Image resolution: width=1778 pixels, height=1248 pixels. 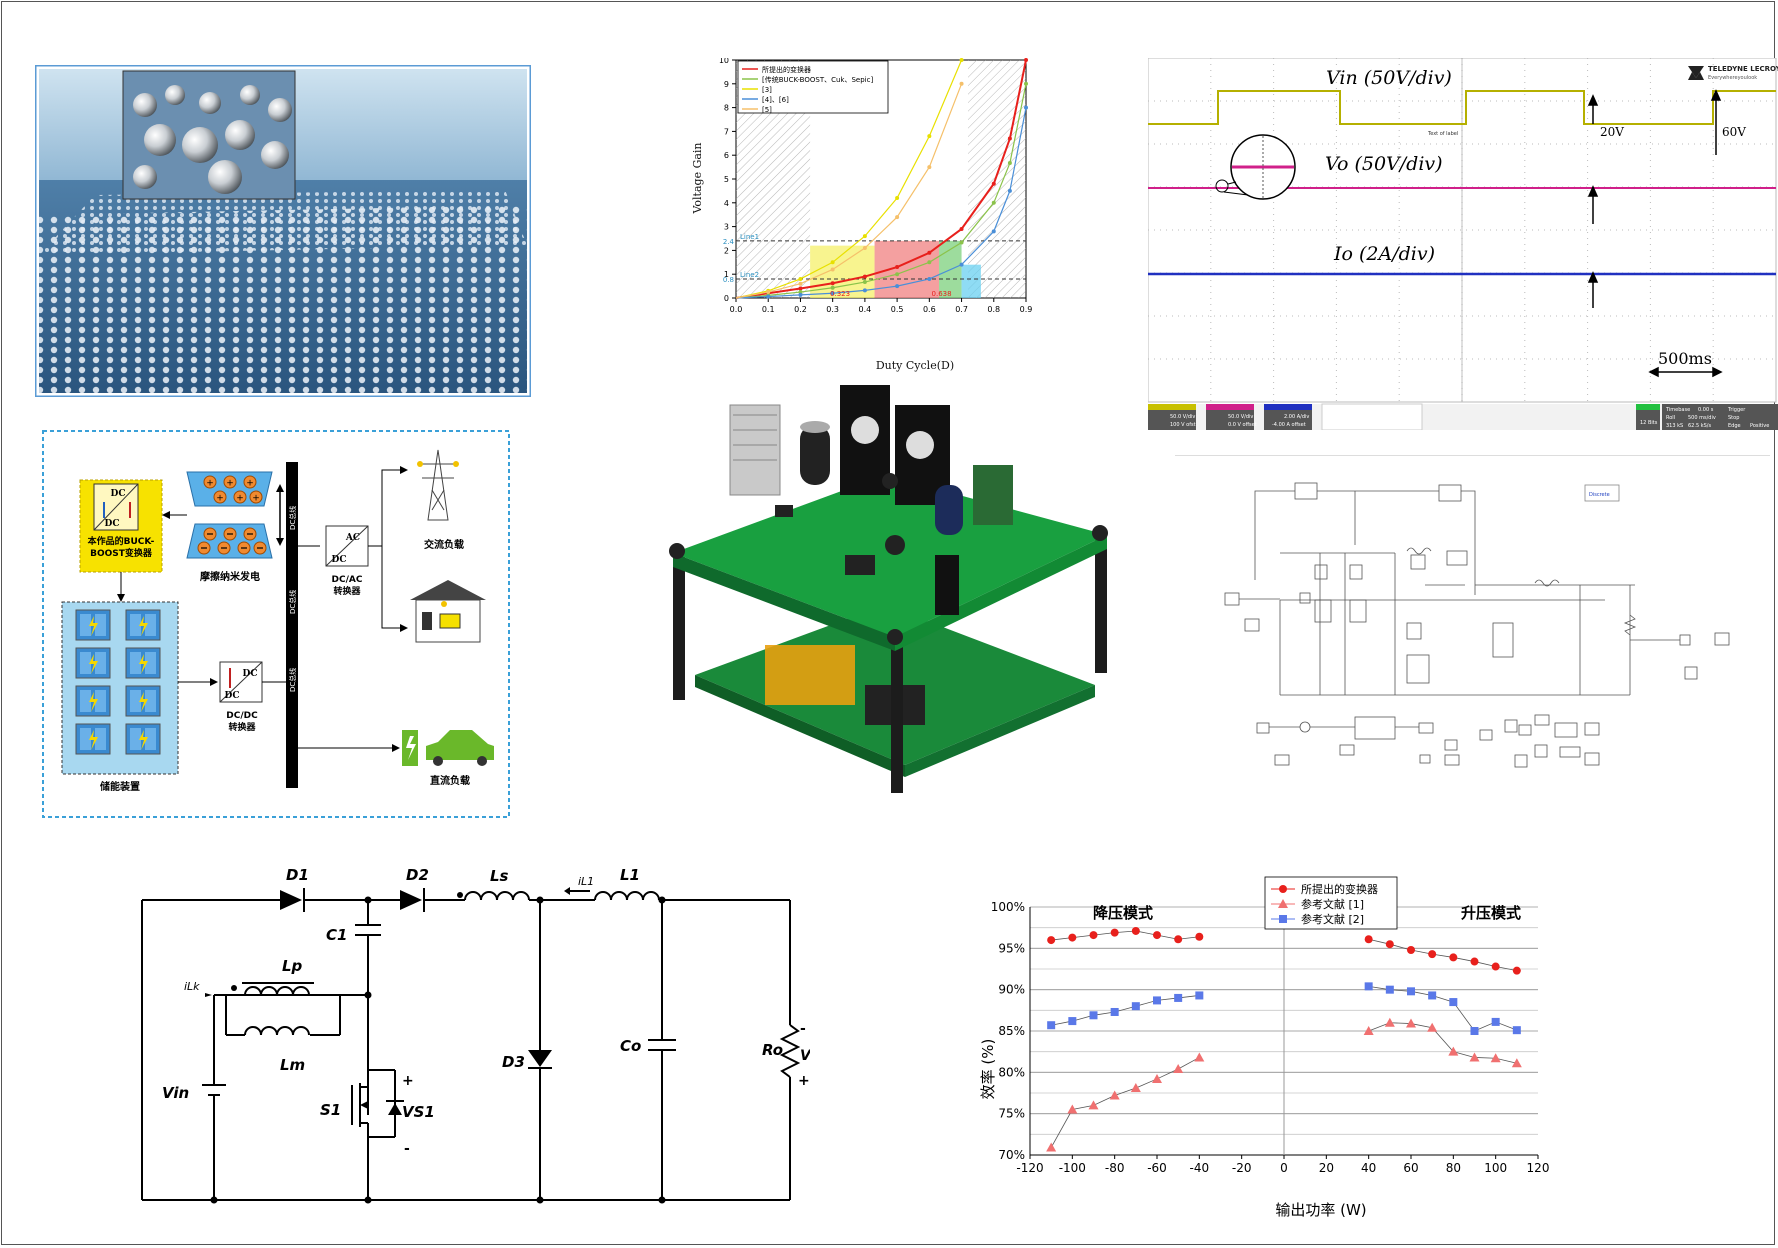 I want to click on svg-text: AC, so click(x=352, y=538).